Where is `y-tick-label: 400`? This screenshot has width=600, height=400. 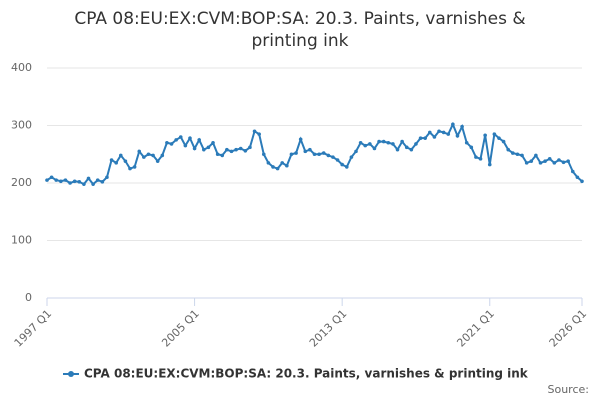 y-tick-label: 400 is located at coordinates (21, 67).